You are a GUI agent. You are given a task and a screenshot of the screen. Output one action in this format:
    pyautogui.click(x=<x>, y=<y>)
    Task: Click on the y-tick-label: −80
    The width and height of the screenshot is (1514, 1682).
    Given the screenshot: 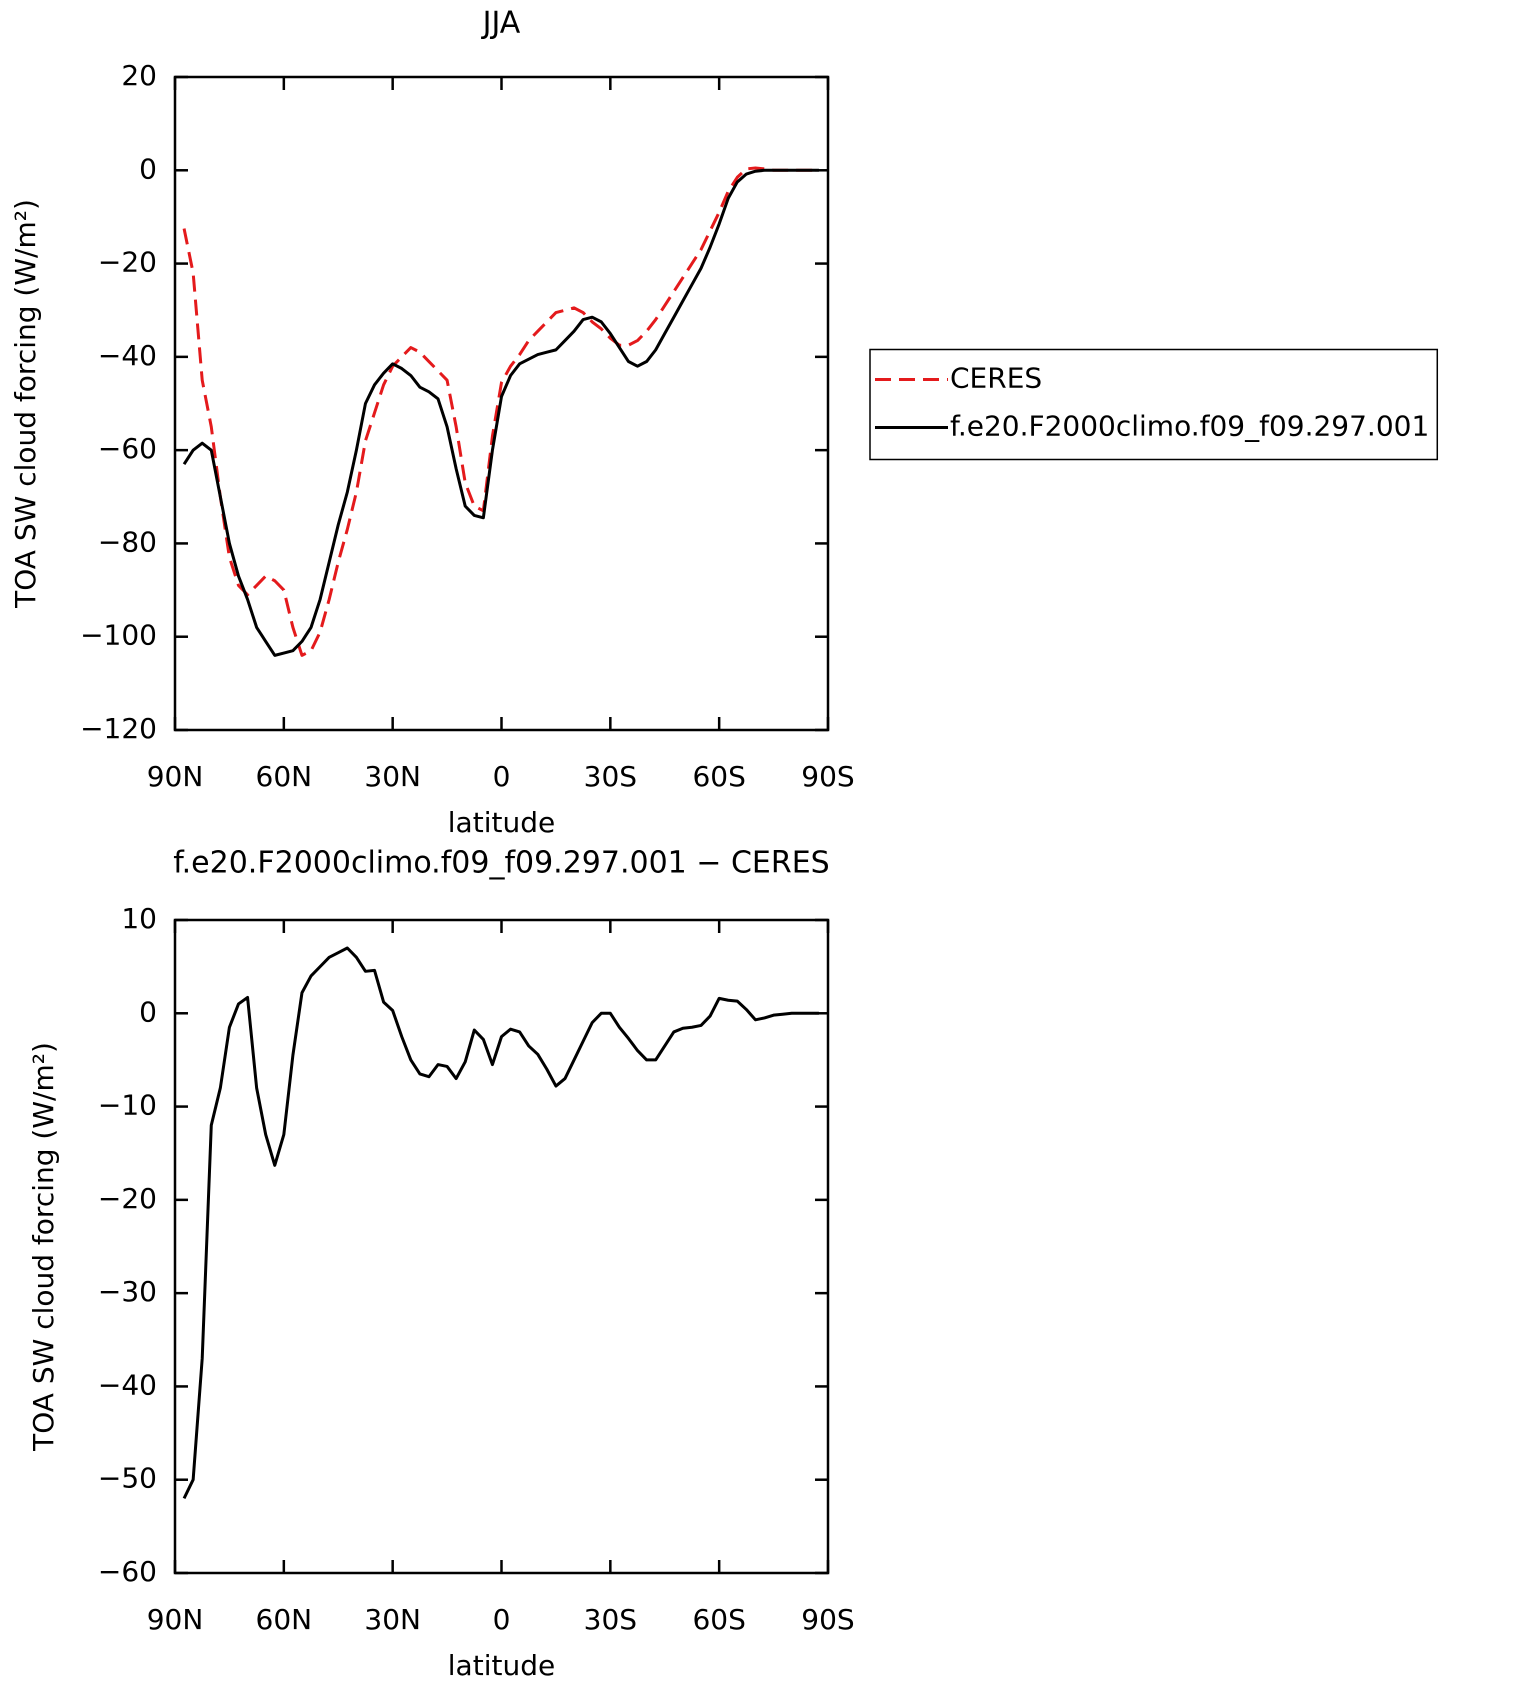 What is the action you would take?
    pyautogui.click(x=127, y=541)
    